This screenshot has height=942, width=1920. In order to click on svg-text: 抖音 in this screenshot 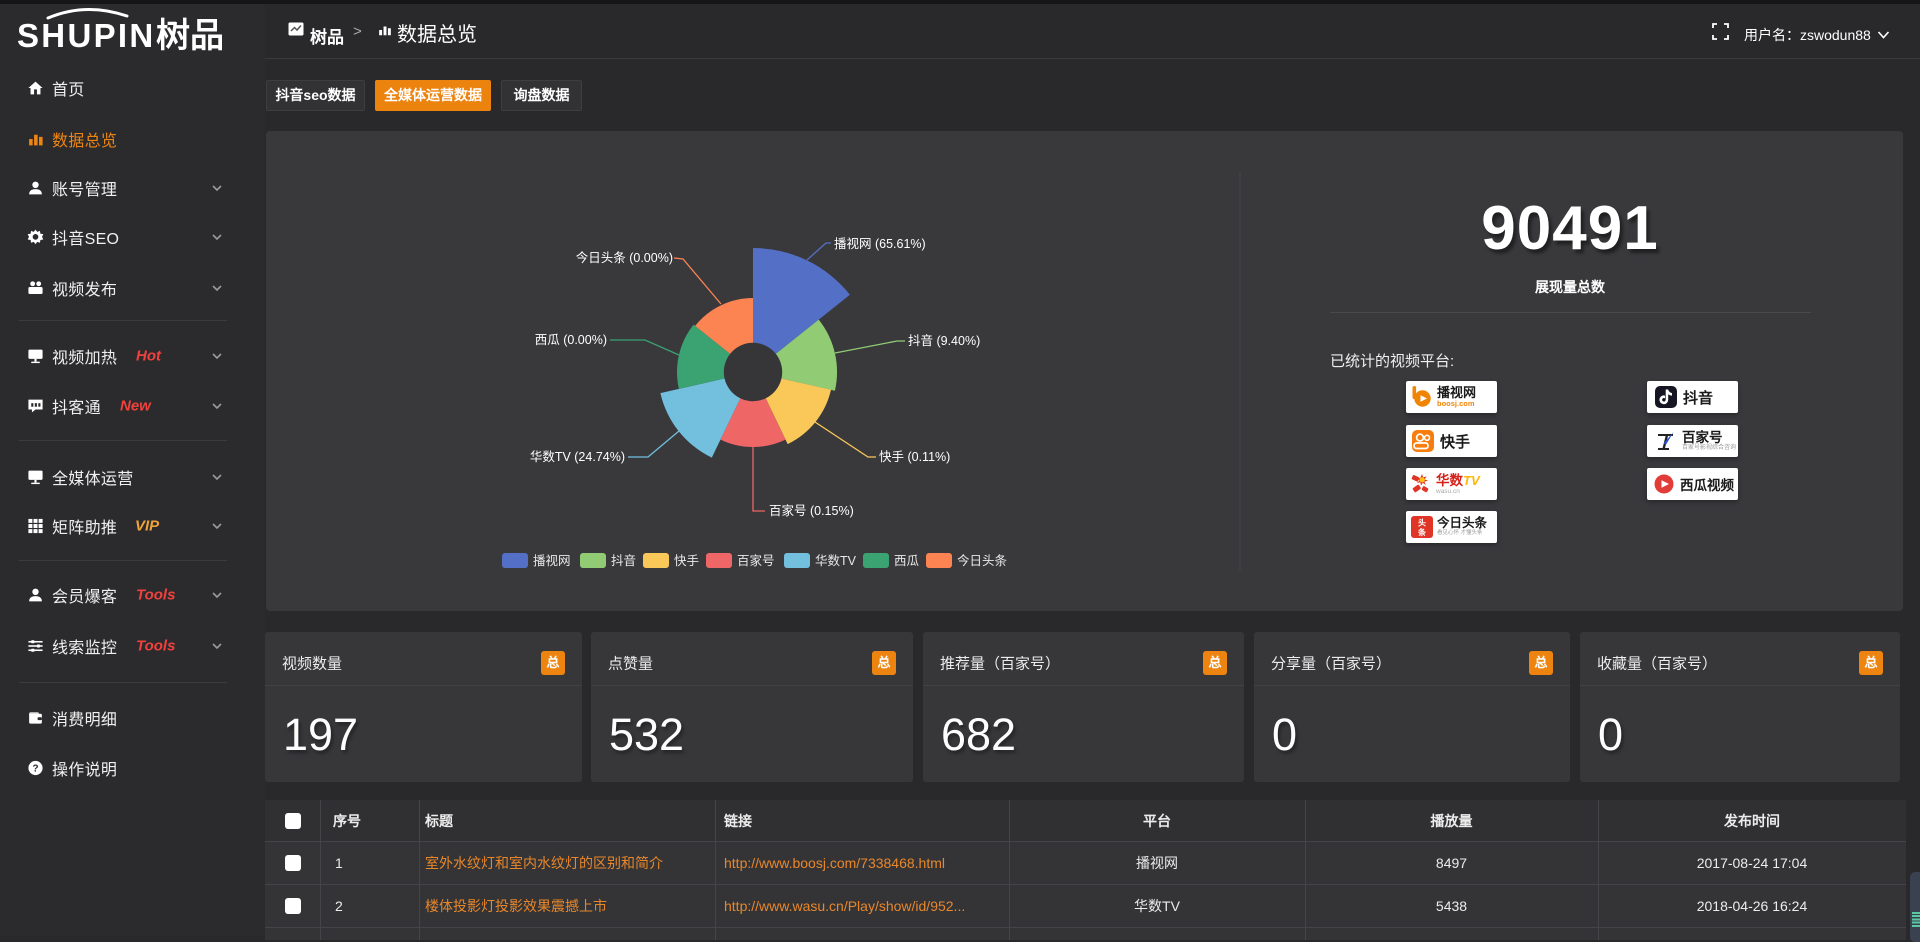, I will do `click(623, 560)`.